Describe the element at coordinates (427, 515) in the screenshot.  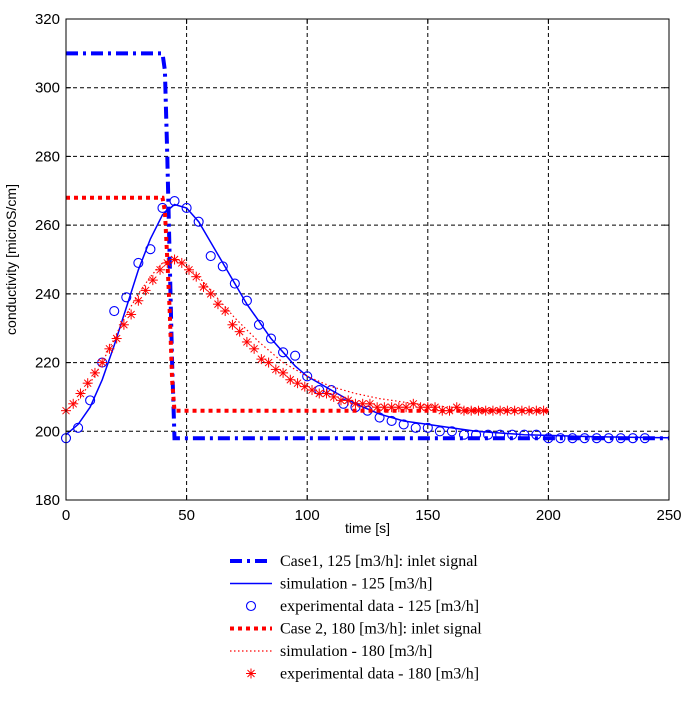
I see `x-tick-label: 150` at that location.